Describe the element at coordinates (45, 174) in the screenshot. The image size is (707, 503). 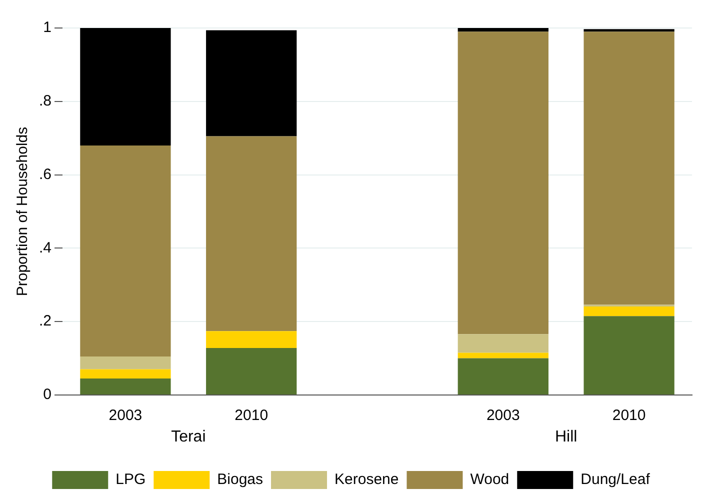
I see `y-tick-label: .6` at that location.